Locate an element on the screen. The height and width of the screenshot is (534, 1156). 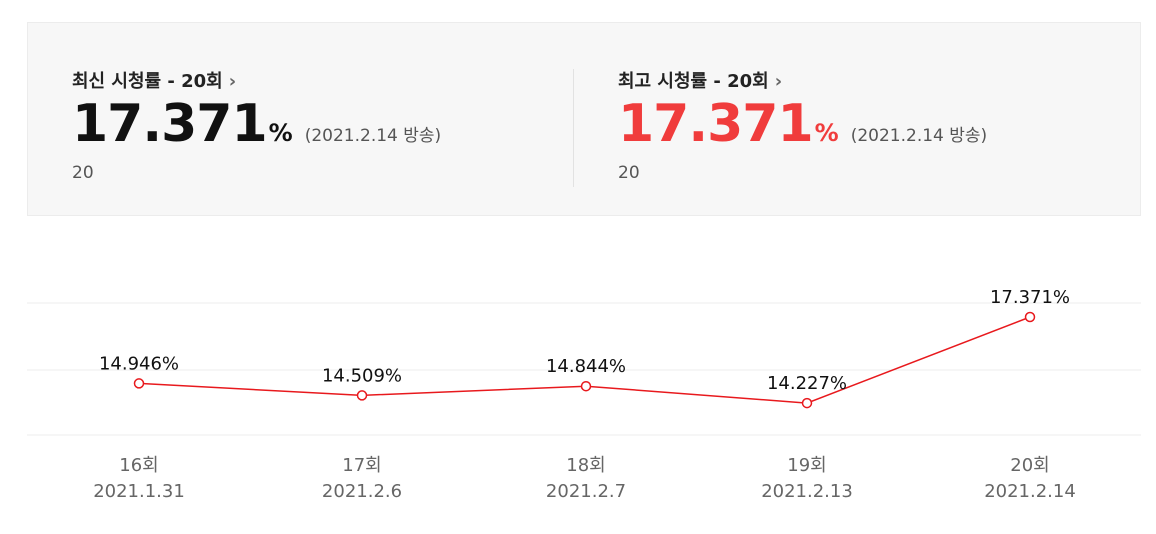
best-rating-sub: 20 is located at coordinates (629, 173).